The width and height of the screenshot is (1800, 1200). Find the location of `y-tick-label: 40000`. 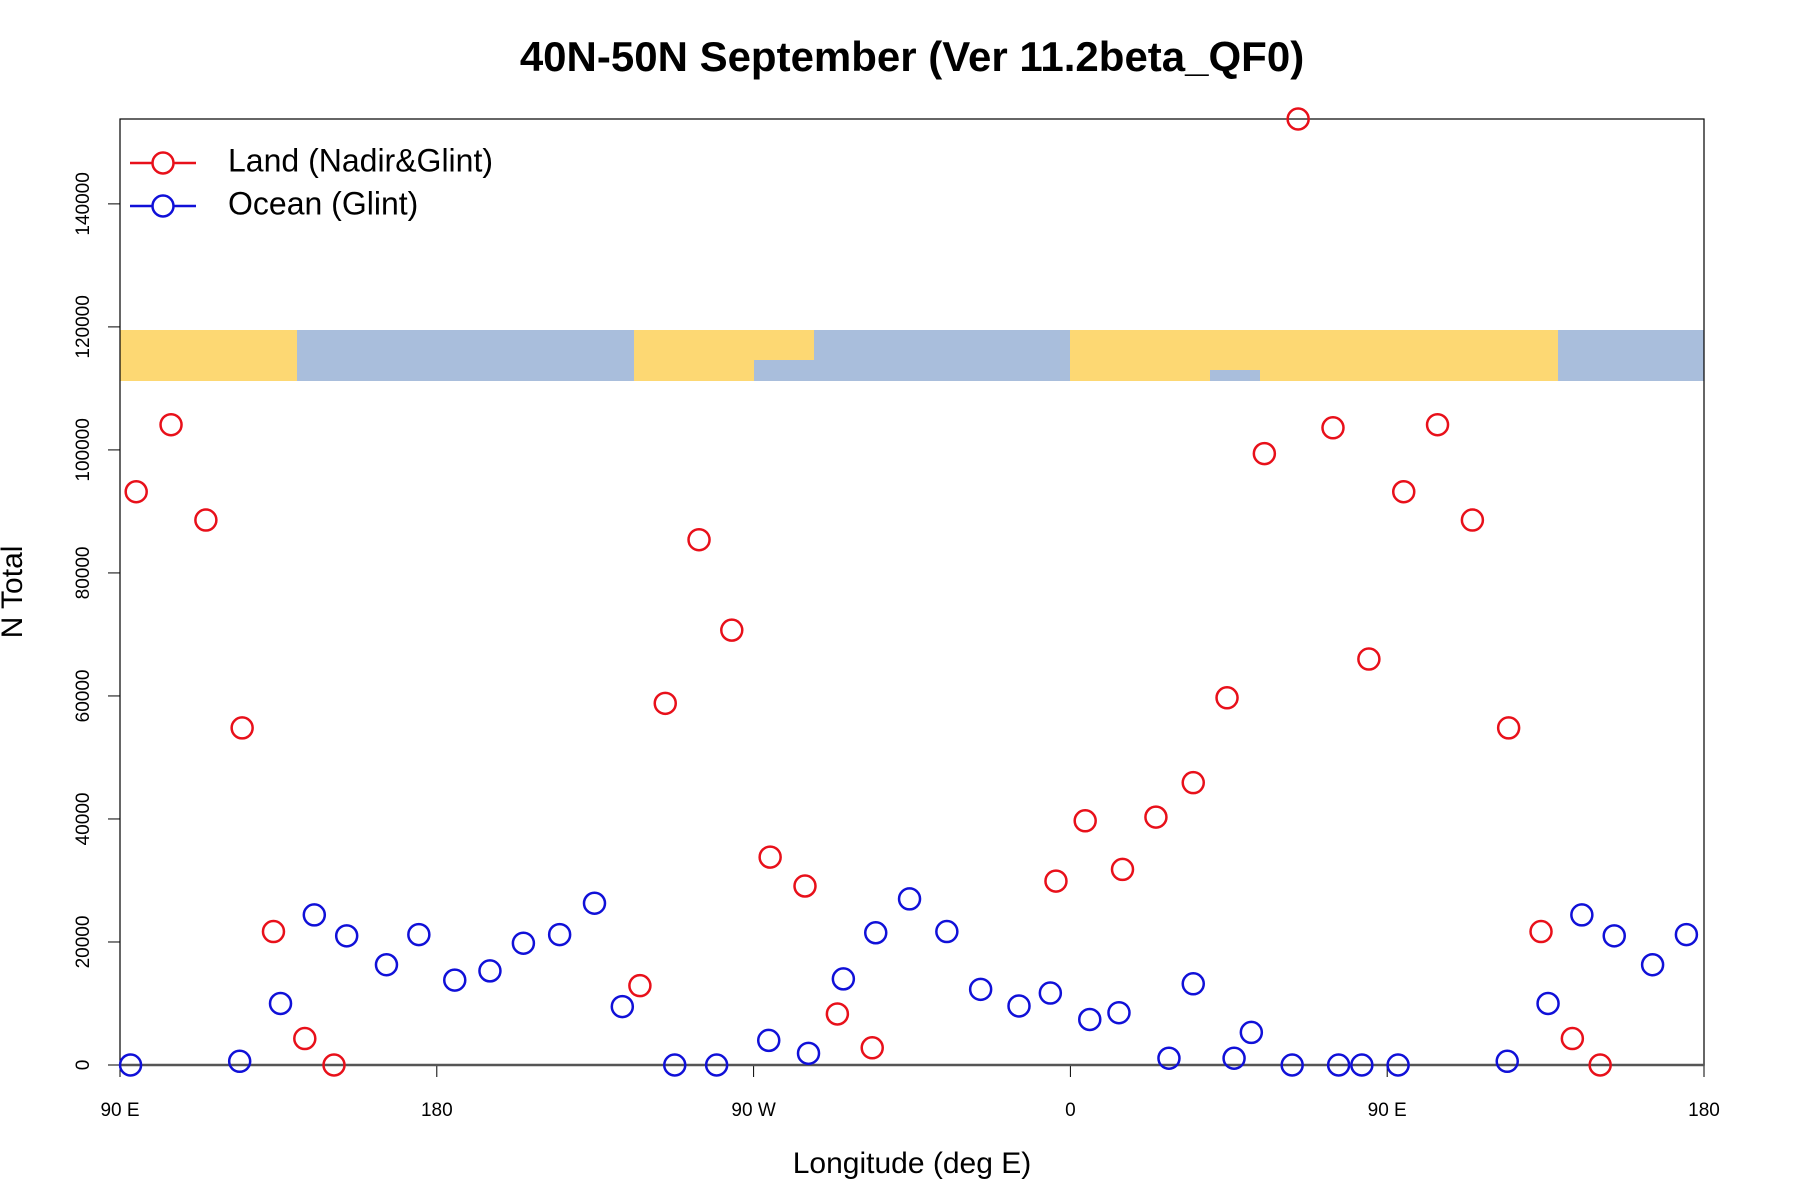

y-tick-label: 40000 is located at coordinates (83, 819).